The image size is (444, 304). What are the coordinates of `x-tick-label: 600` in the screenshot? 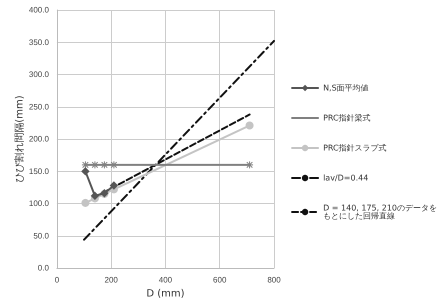 It's located at (220, 280).